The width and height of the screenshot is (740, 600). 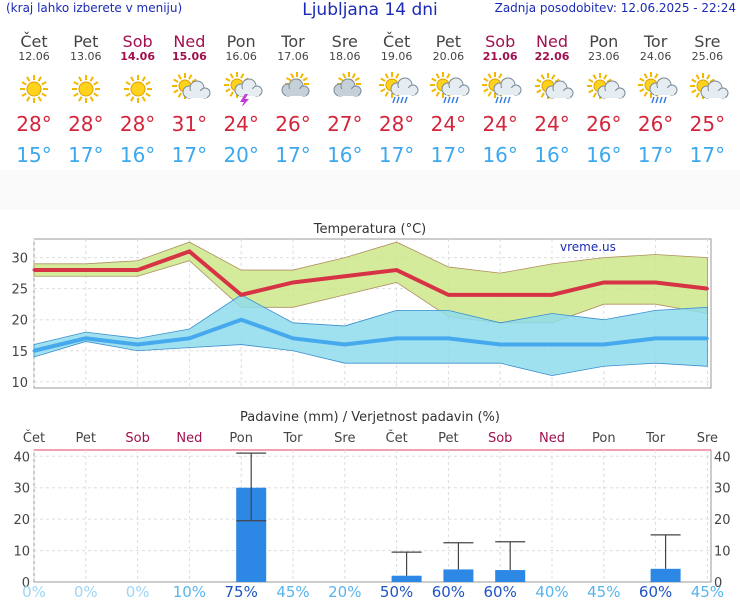 I want to click on day-date: 13.06, so click(x=86, y=56).